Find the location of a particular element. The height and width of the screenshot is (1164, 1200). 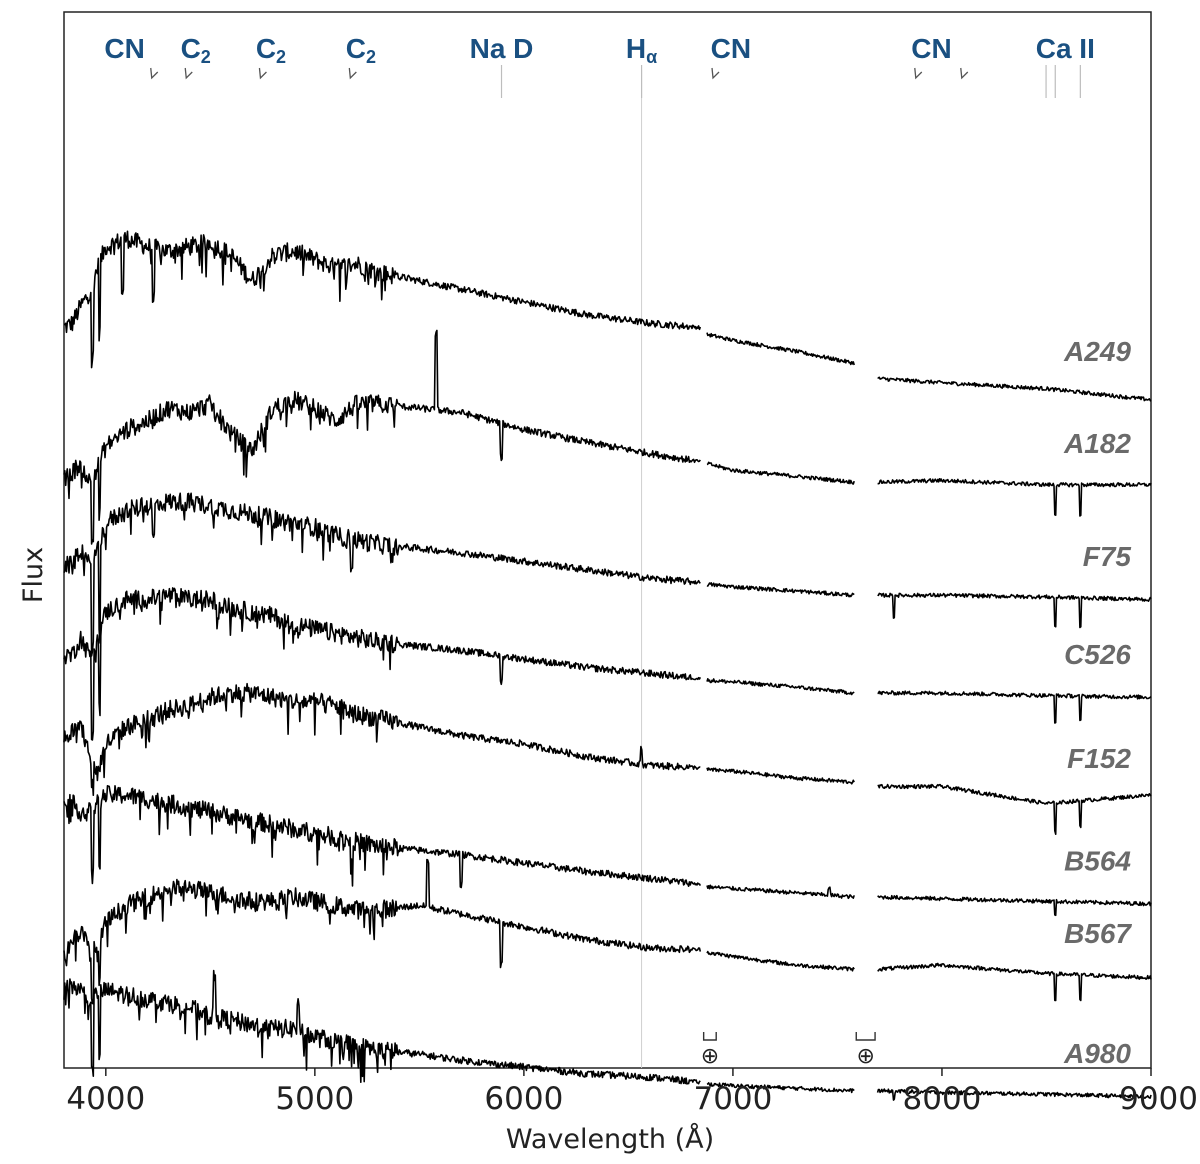

series-label-A980: A980 is located at coordinates (1097, 1053).